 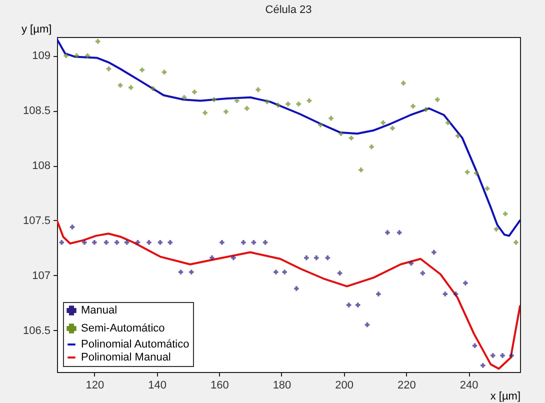 I want to click on y-tick-label: 108, so click(x=41, y=166).